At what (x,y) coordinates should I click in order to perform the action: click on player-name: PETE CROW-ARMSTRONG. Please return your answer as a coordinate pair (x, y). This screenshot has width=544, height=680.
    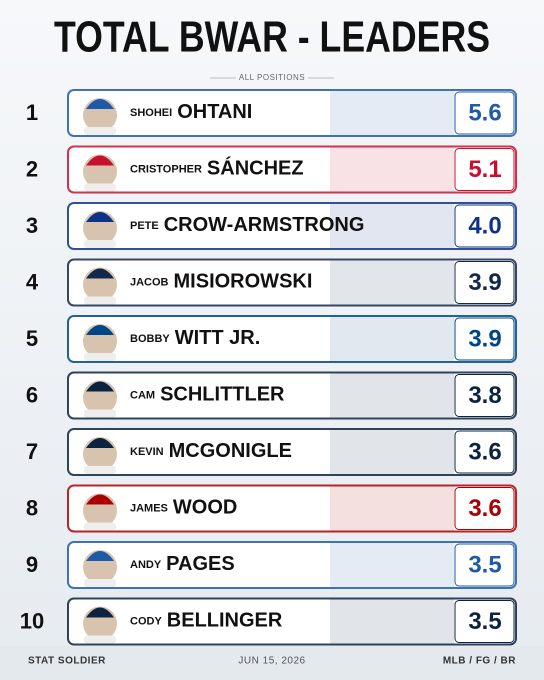
    Looking at the image, I should click on (247, 225).